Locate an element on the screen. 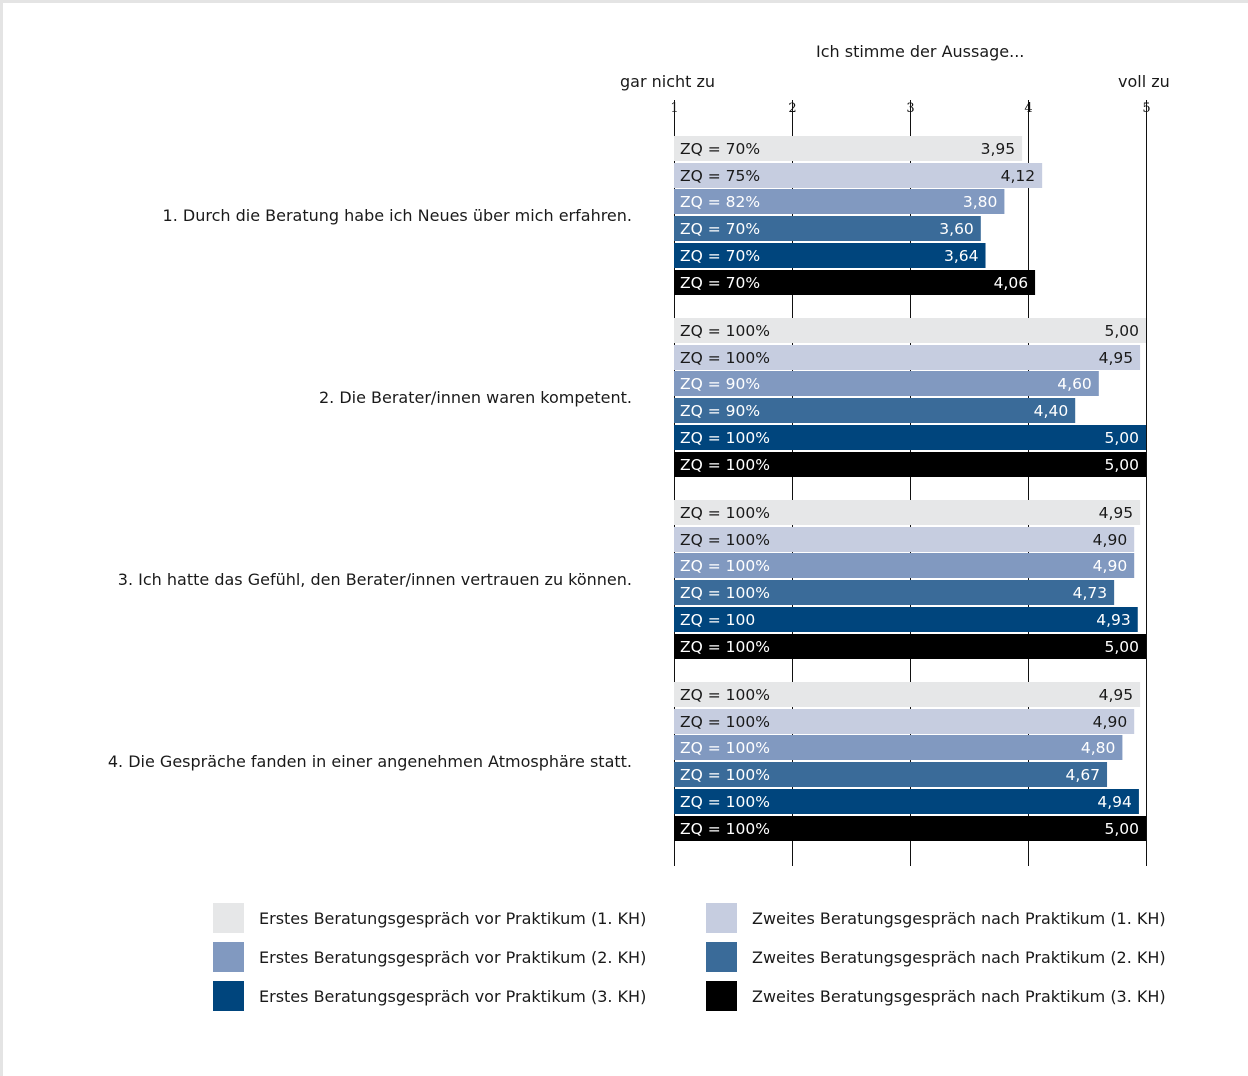 This screenshot has height=1076, width=1248. value-label-q2-s5: 5,00 is located at coordinates (1121, 438).